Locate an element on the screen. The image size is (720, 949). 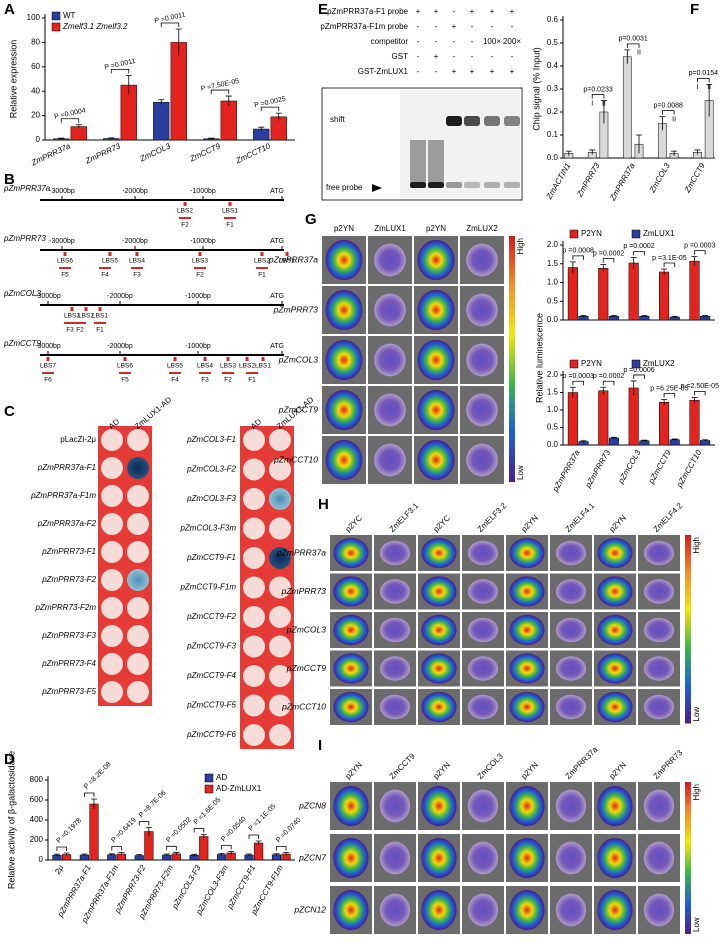
column-header: ZmELF3.1 is located at coordinates (404, 517).